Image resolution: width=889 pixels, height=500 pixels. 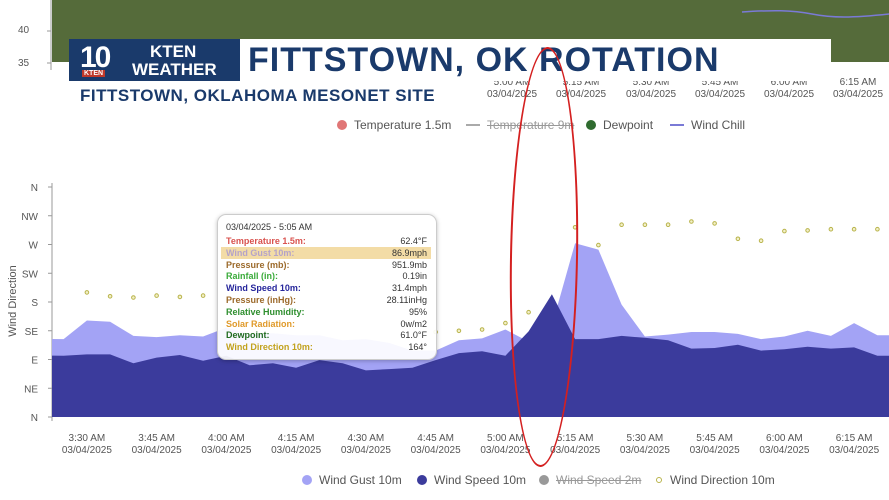 What do you see at coordinates (714, 438) in the screenshot?
I see `x-tick-time: 5:45 AM` at bounding box center [714, 438].